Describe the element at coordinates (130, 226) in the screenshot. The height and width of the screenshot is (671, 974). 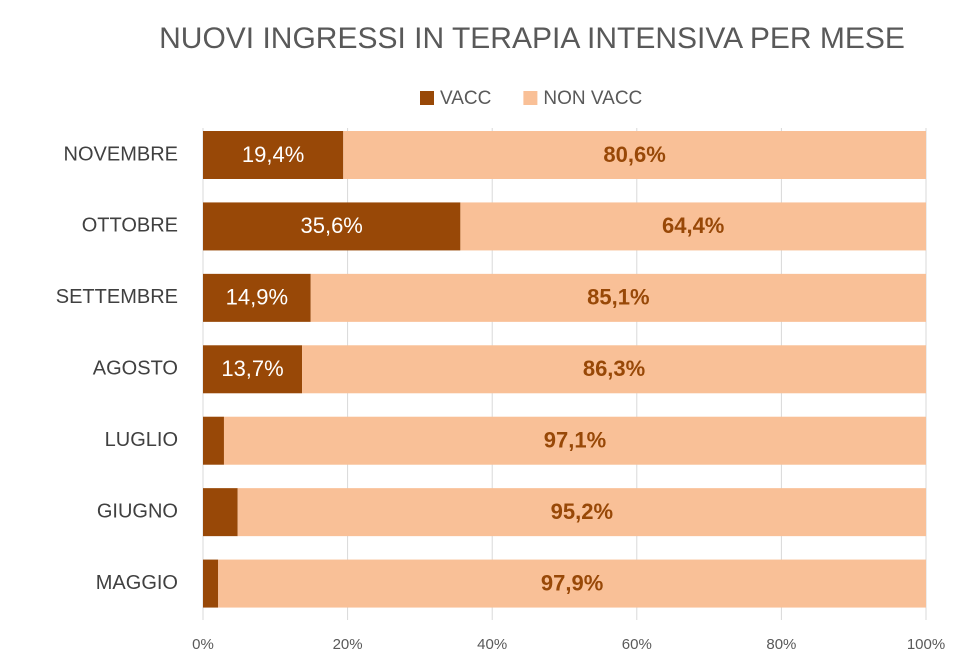
I see `y-tick-label: OTTOBRE` at that location.